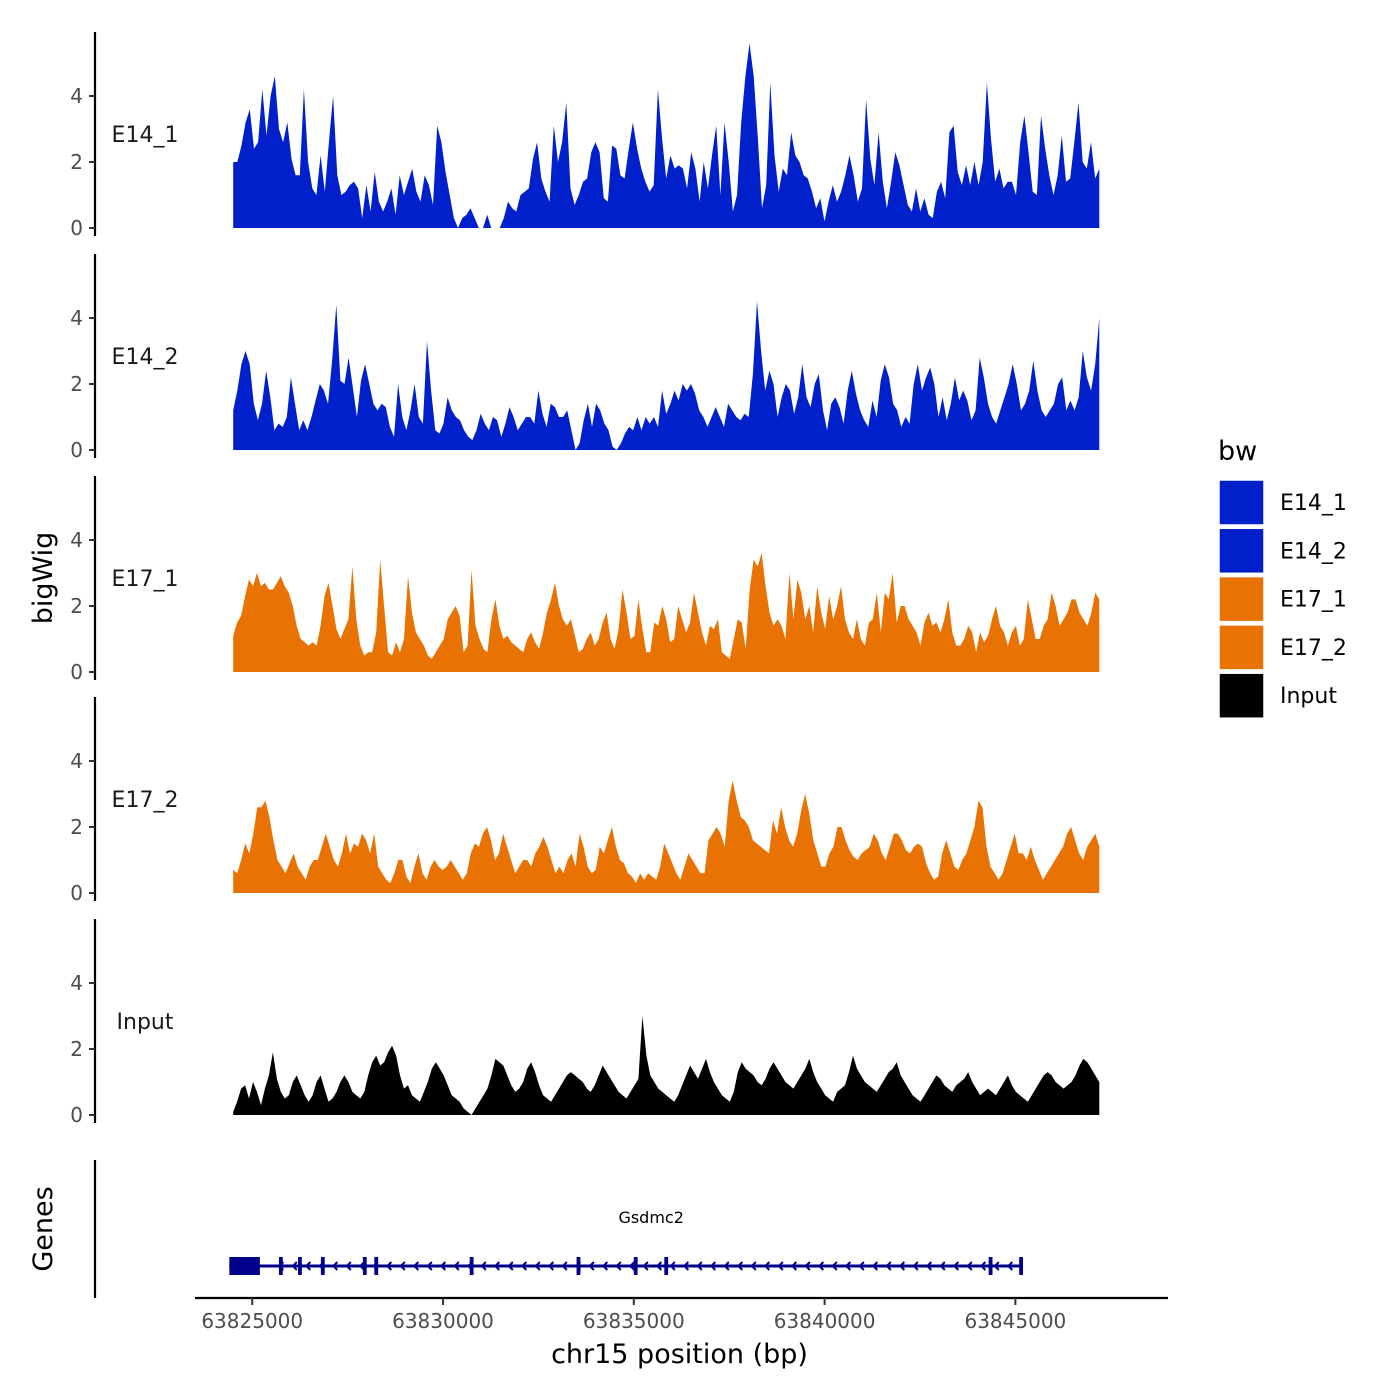 The width and height of the screenshot is (1400, 1400). What do you see at coordinates (76, 761) in the screenshot?
I see `y-tick-label-E17_2-4: 4` at bounding box center [76, 761].